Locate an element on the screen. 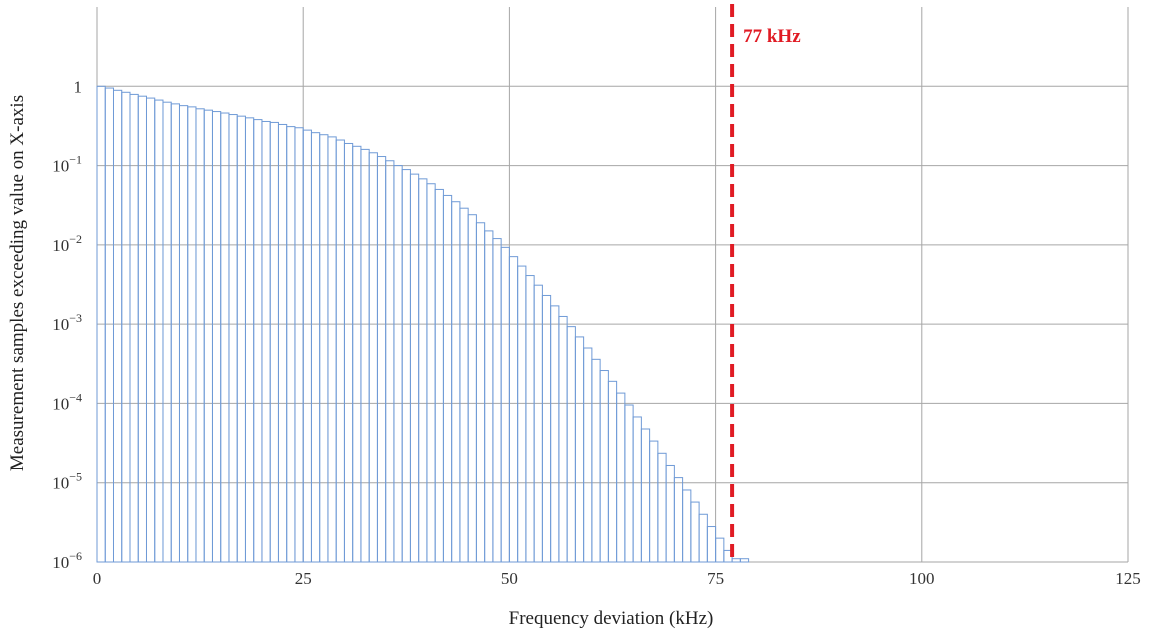 Image resolution: width=1149 pixels, height=634 pixels. x-tick-label: 50 is located at coordinates (509, 578).